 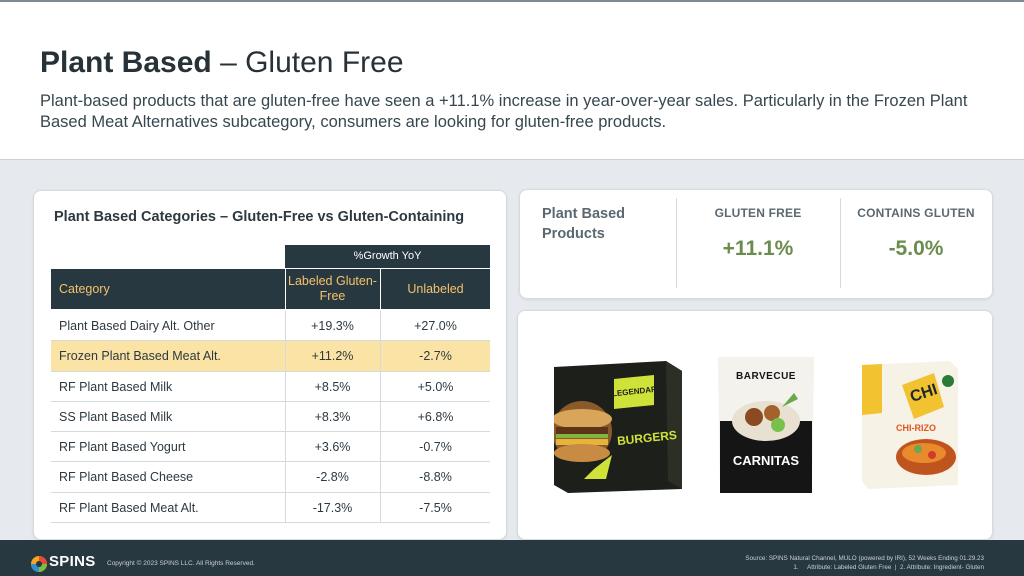 I want to click on page-title: Plant Based – Gluten Free, so click(x=222, y=62).